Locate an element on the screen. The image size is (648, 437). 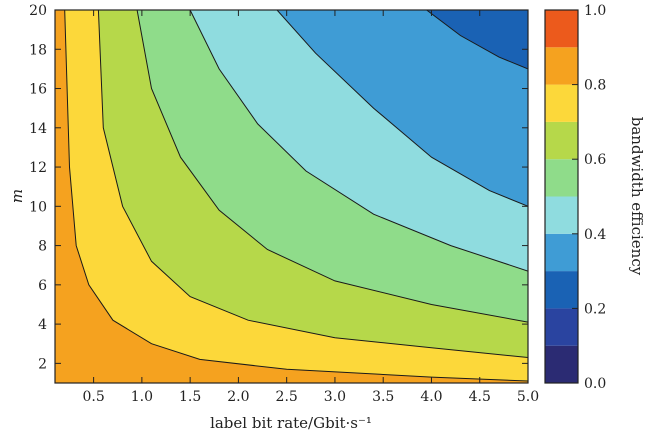
y-tick-label: 6 is located at coordinates (42, 286).